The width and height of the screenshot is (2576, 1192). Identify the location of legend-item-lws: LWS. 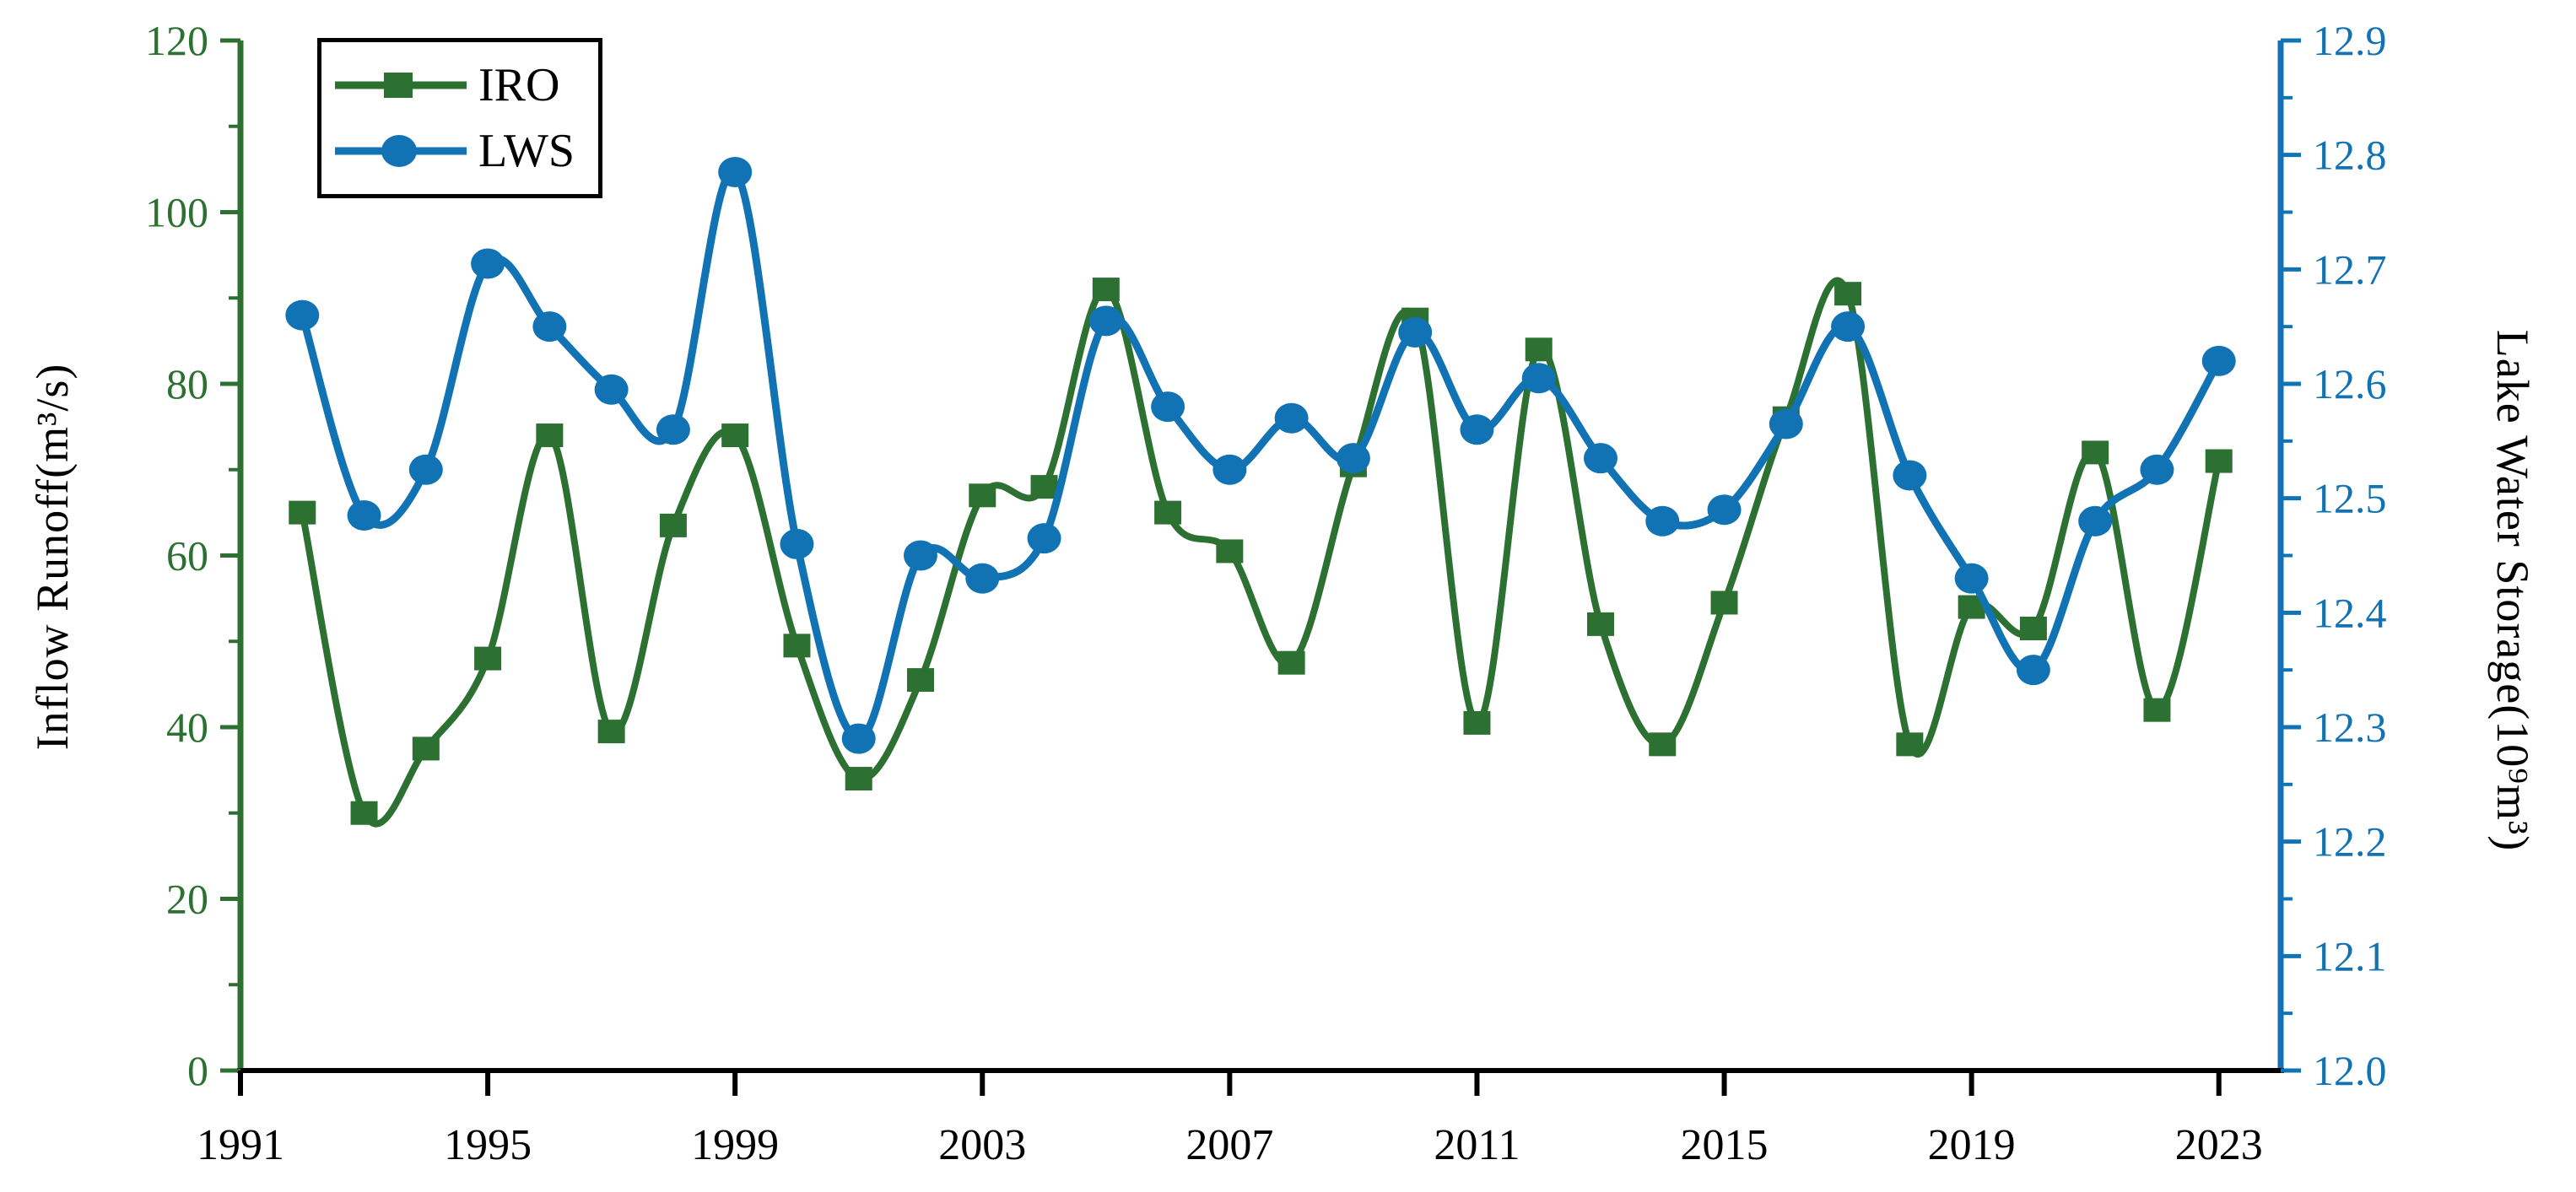
(459, 151).